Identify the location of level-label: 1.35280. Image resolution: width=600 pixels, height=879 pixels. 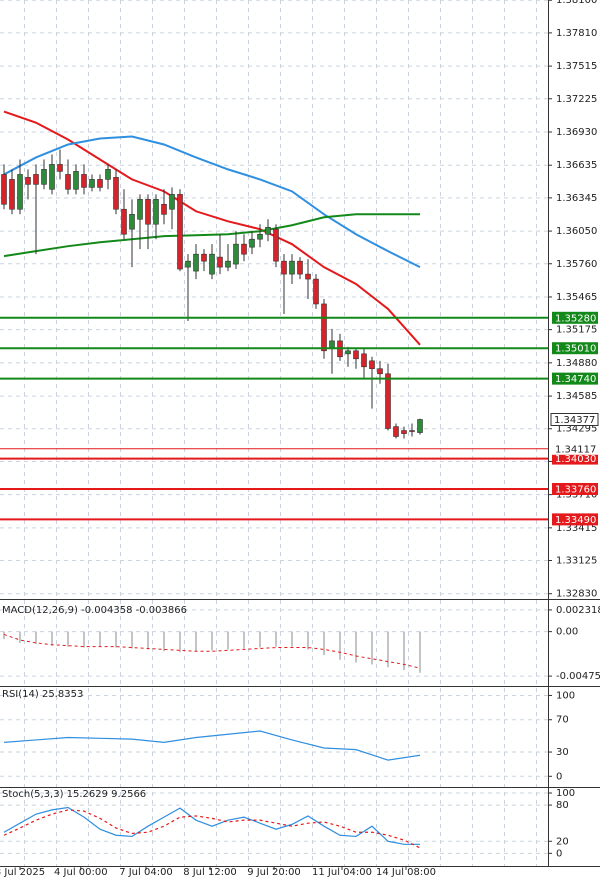
(575, 318).